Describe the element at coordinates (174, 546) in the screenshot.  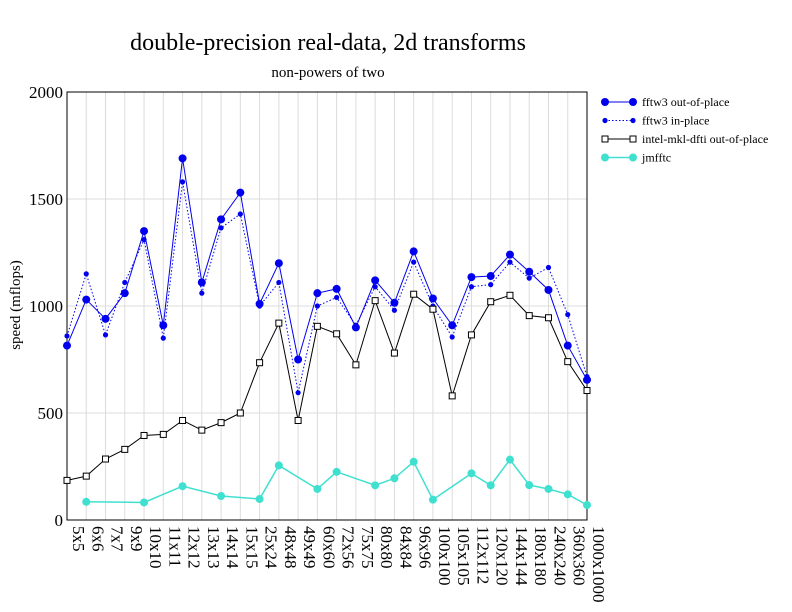
I see `x-tick-label-5: 11x11` at that location.